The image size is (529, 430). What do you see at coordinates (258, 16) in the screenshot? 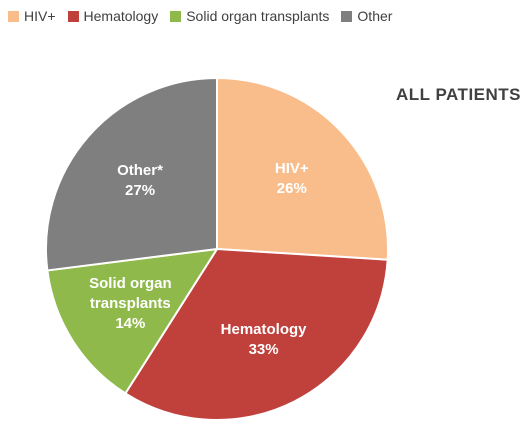
I see `legend-label: Solid organ transplants` at bounding box center [258, 16].